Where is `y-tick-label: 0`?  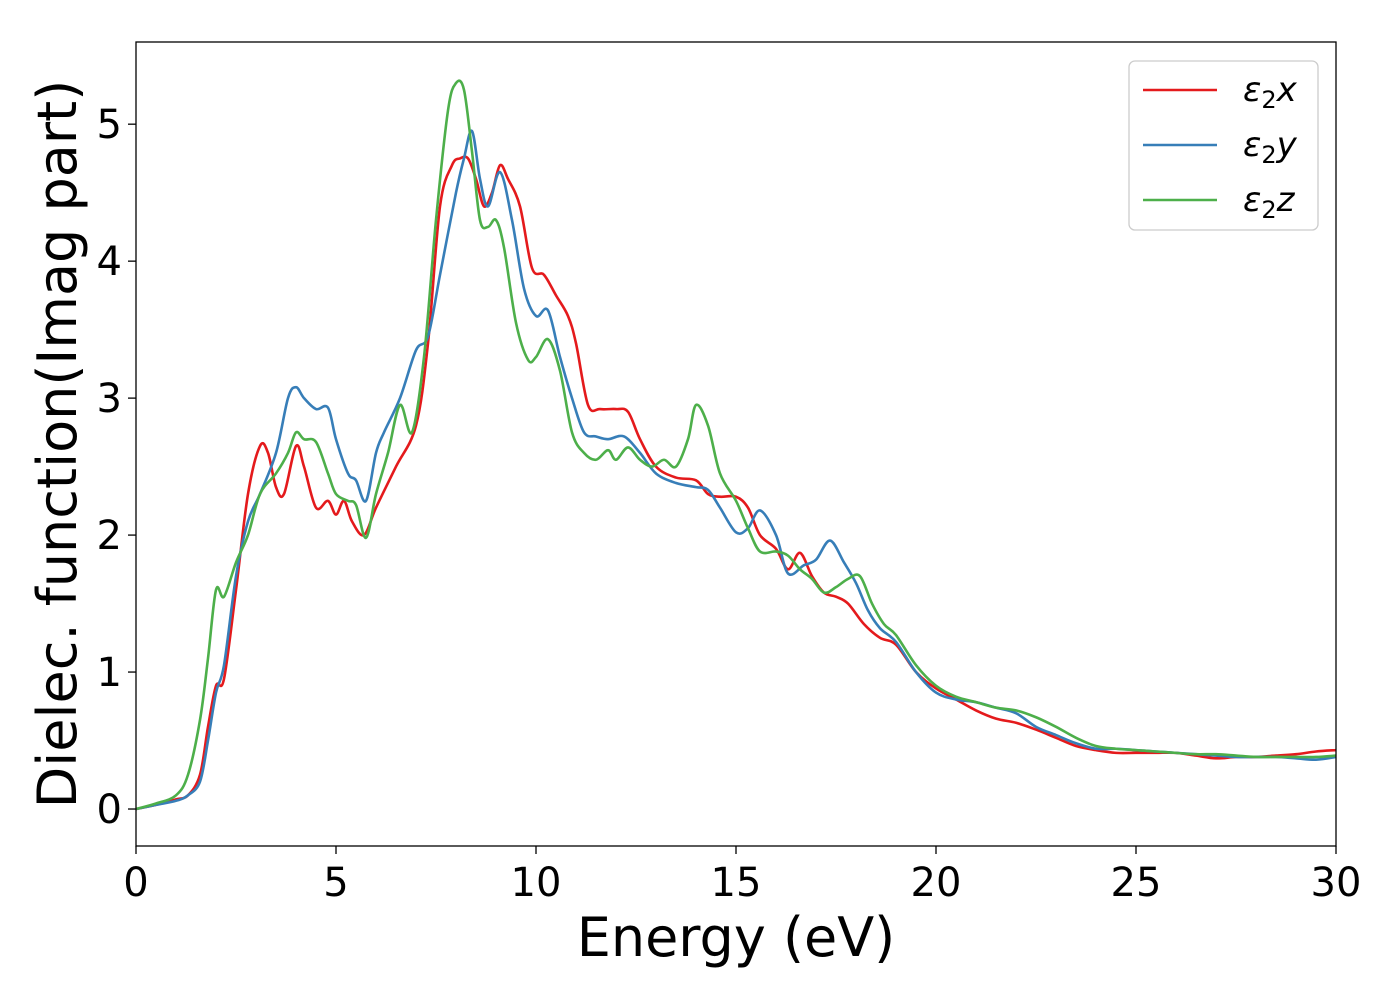
y-tick-label: 0 is located at coordinates (109, 810).